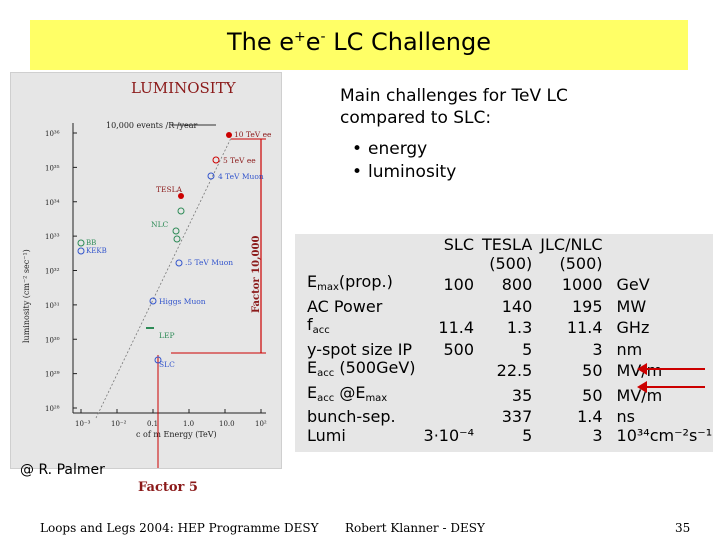 The height and width of the screenshot is (540, 720). I want to click on cell-slc: 3·10⁻⁴, so click(449, 435).